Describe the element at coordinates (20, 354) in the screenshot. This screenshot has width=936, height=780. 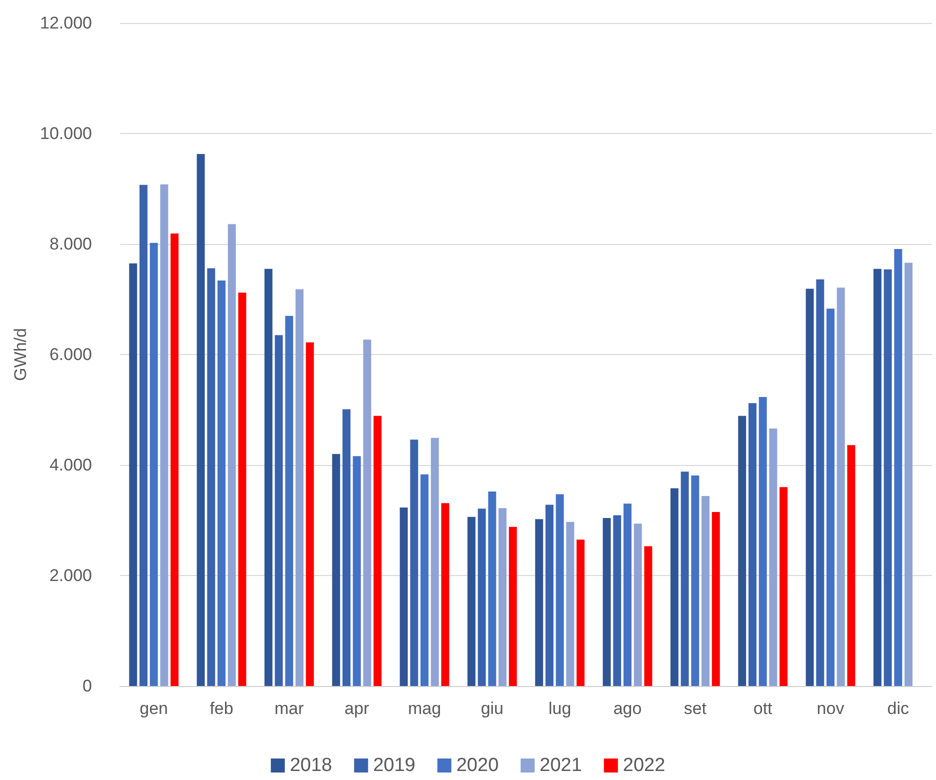
I see `y-axis-title: GWh/d` at that location.